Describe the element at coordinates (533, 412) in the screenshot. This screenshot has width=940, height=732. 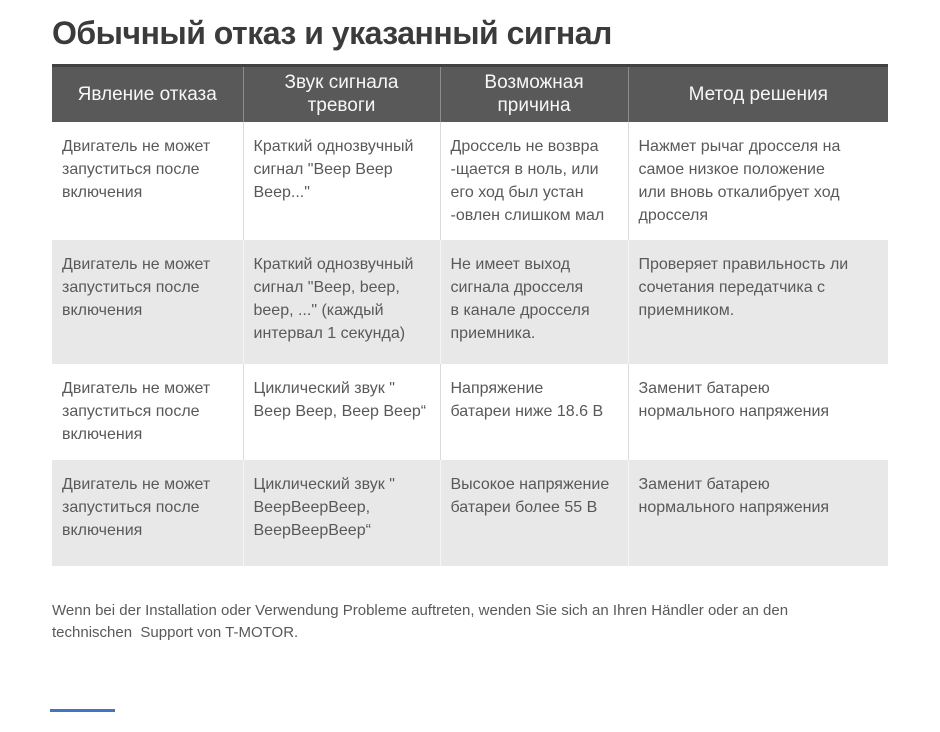
I see `table-cell-cause: Напряжение батареи ниже 18.6 В` at that location.